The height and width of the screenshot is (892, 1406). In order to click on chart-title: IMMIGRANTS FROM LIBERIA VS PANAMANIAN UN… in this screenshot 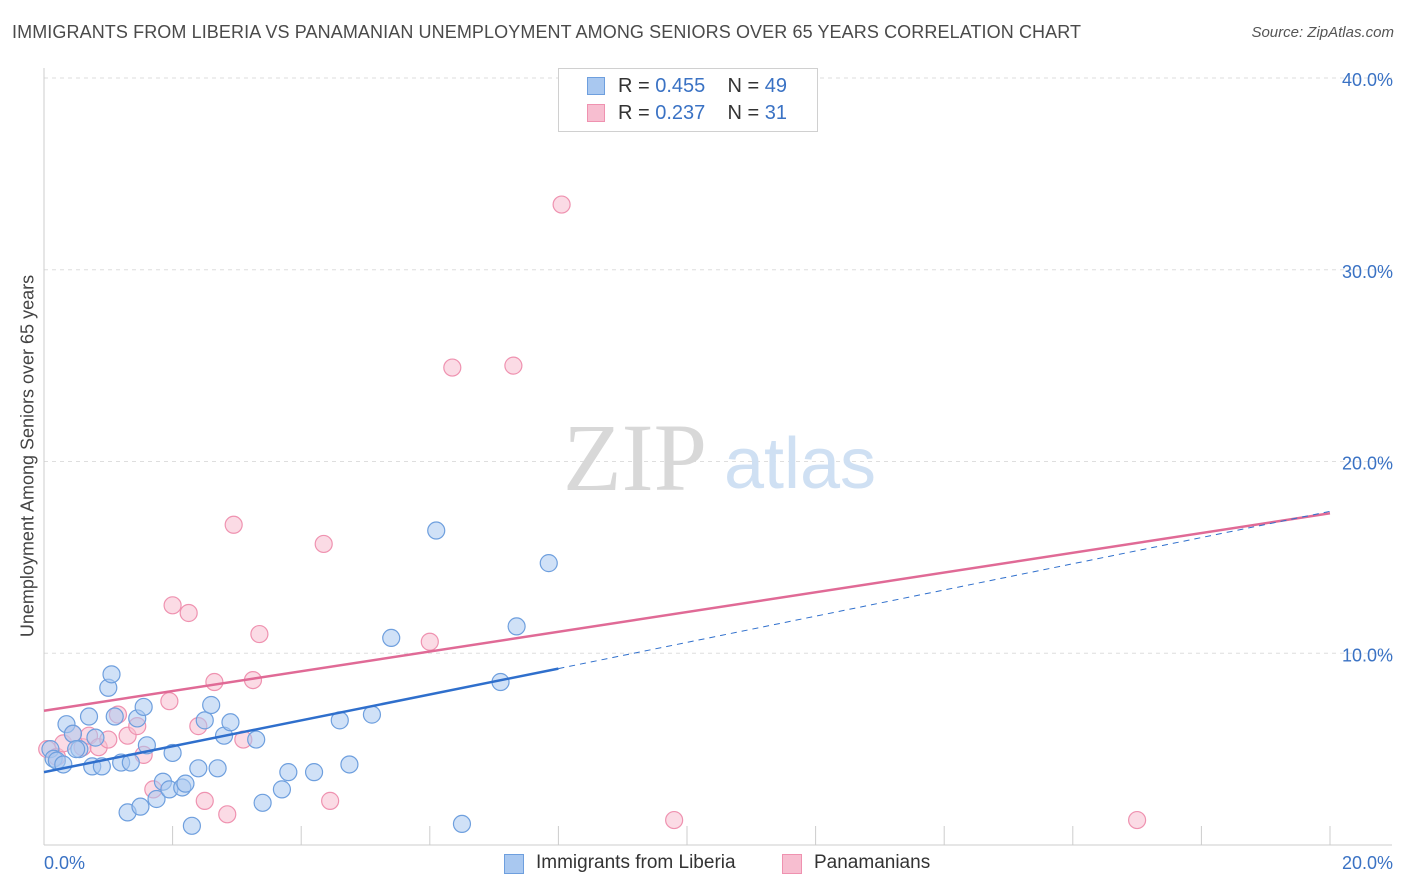, I will do `click(547, 32)`.